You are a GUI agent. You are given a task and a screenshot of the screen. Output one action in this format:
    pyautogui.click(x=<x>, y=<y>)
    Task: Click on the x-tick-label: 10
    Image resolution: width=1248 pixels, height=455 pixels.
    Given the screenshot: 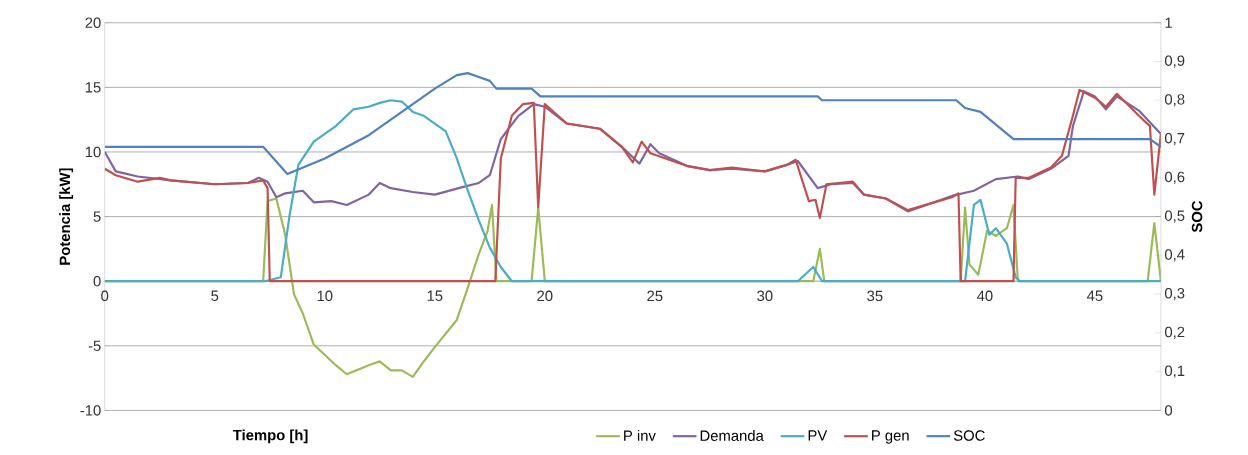 What is the action you would take?
    pyautogui.click(x=325, y=296)
    